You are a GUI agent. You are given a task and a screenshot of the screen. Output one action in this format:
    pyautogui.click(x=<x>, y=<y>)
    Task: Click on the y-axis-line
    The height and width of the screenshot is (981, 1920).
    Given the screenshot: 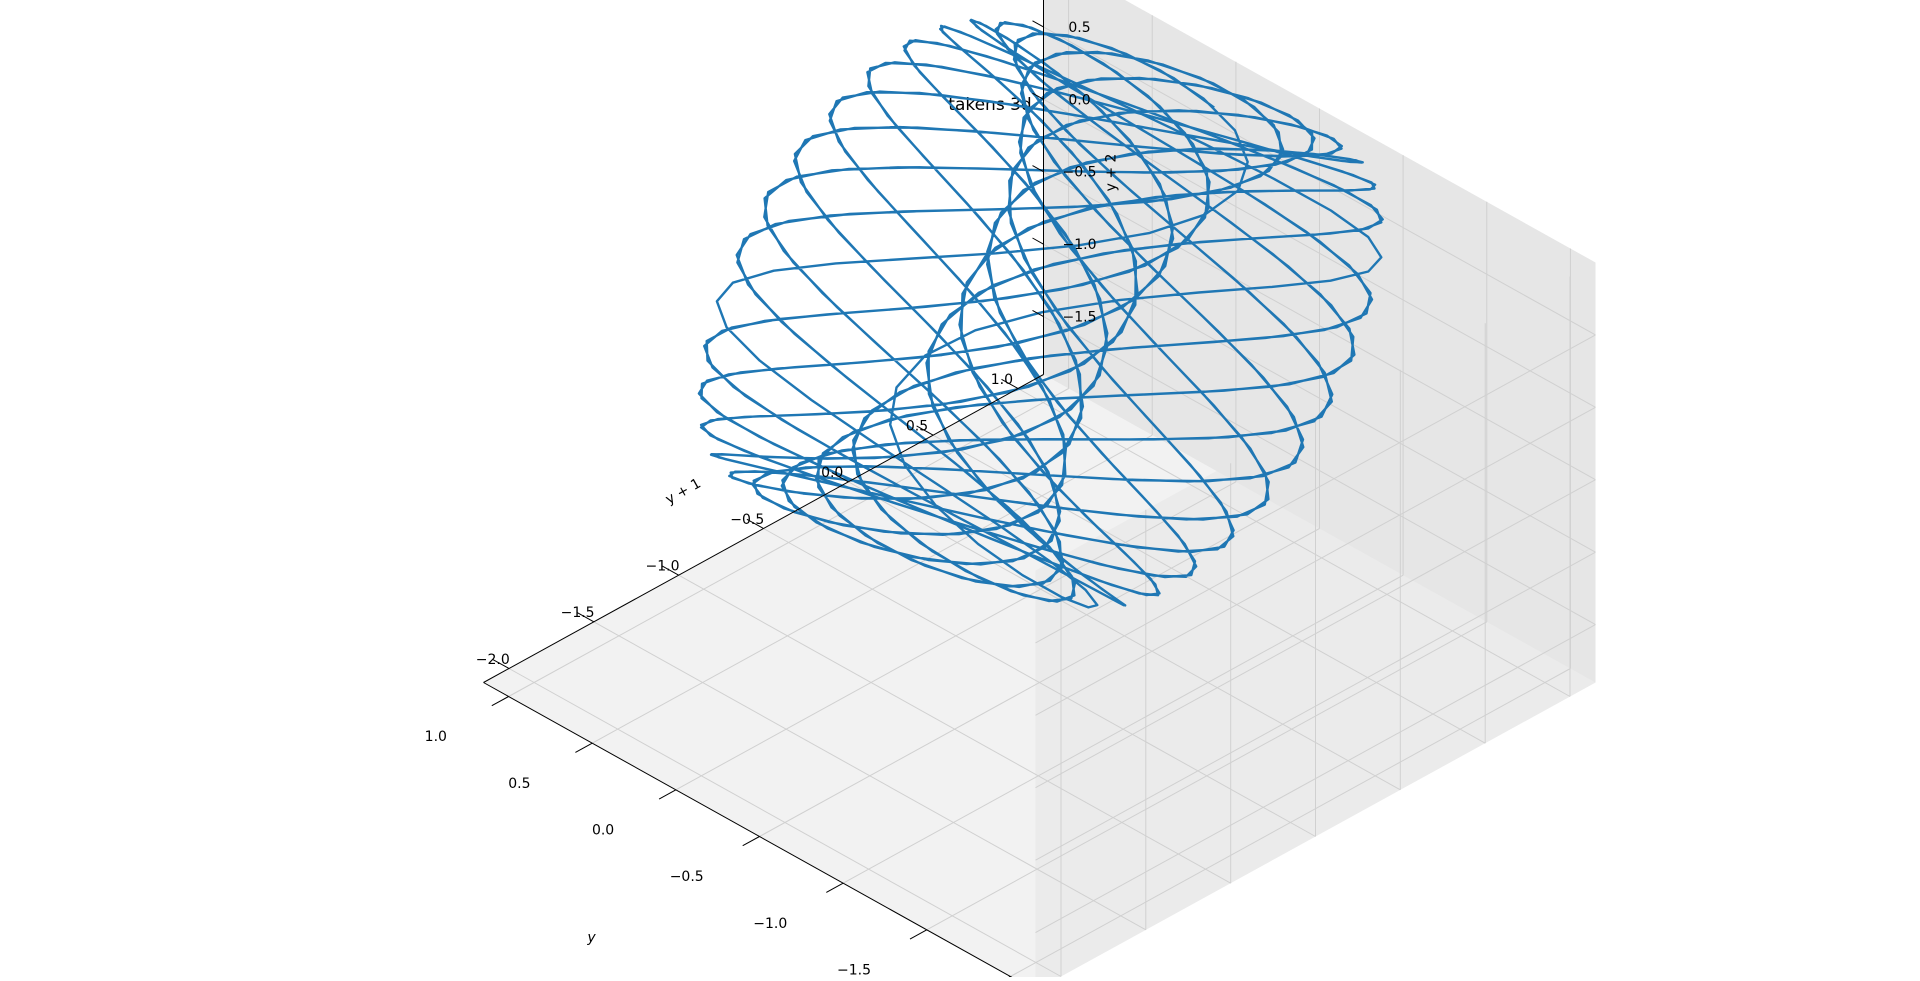 What is the action you would take?
    pyautogui.click(x=763, y=528)
    